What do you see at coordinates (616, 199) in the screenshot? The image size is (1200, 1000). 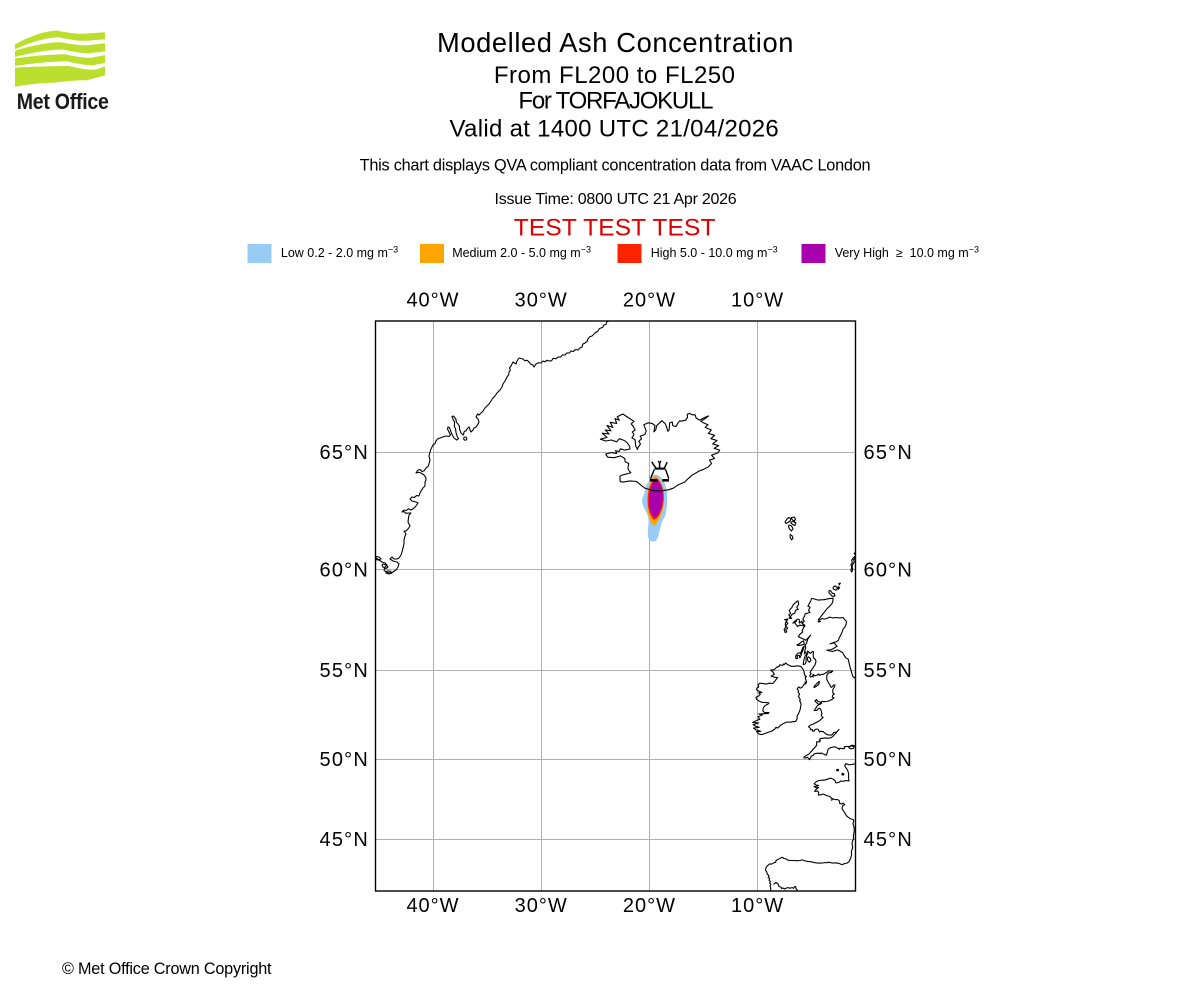 I see `svg-text:Issue Time: 0800 UTC 21 Apr 20: Issue Time: 0800 UTC 21 Apr 2026` at bounding box center [616, 199].